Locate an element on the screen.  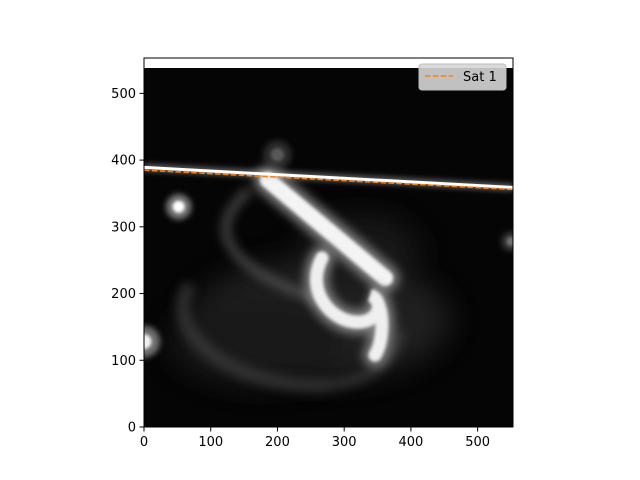
x-tick-label: 300 is located at coordinates (344, 442).